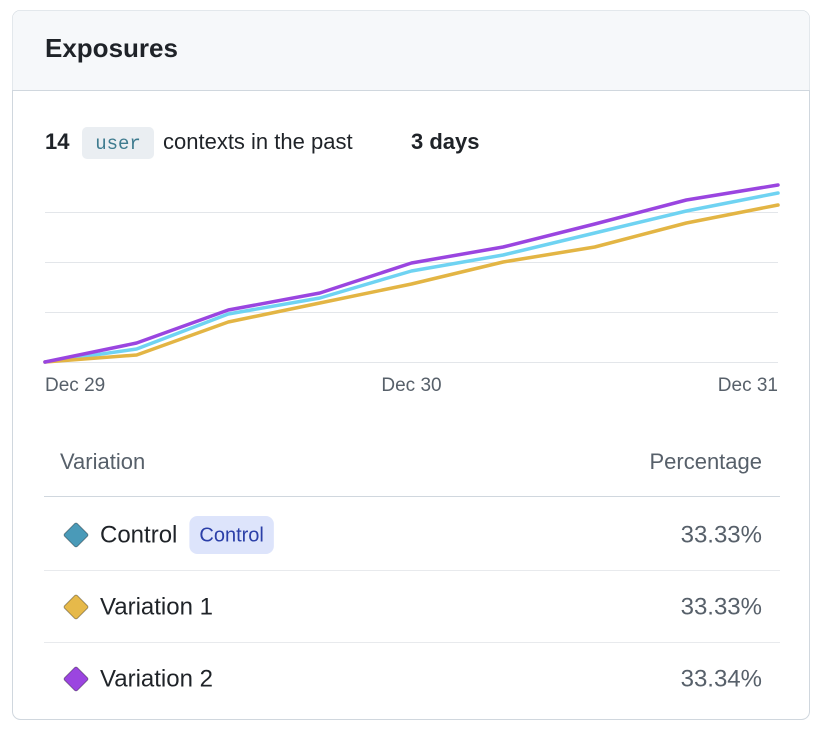 This screenshot has width=822, height=737. I want to click on x-tick-label: Dec 30, so click(411, 385).